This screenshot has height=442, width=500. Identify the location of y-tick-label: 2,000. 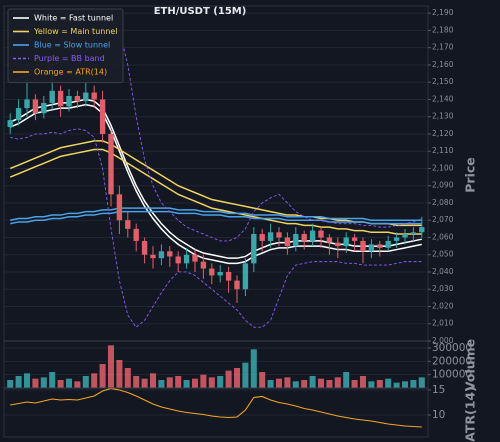
(443, 340).